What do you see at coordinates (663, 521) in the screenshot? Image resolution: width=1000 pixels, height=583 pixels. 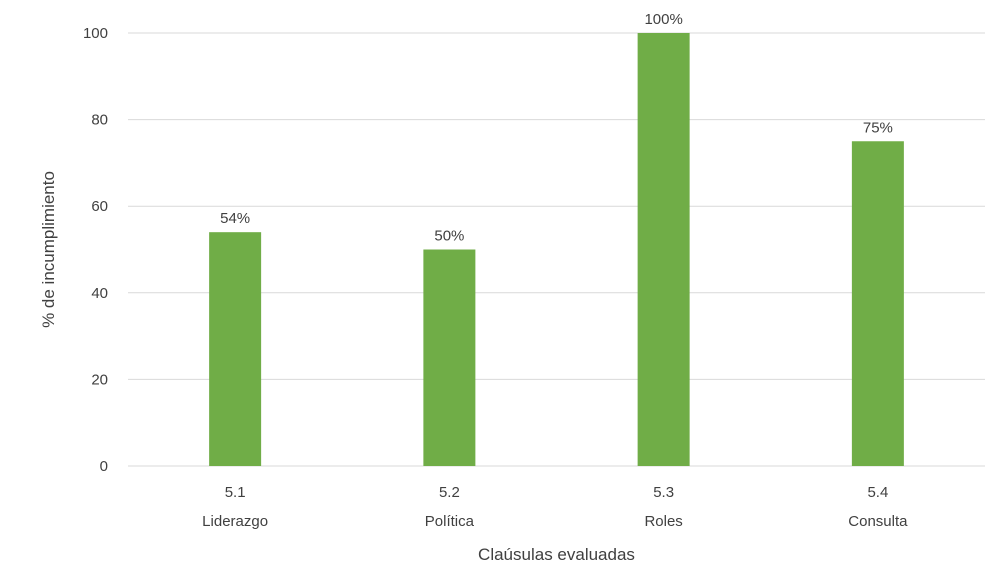 I see `x-tick-label-name: Roles` at bounding box center [663, 521].